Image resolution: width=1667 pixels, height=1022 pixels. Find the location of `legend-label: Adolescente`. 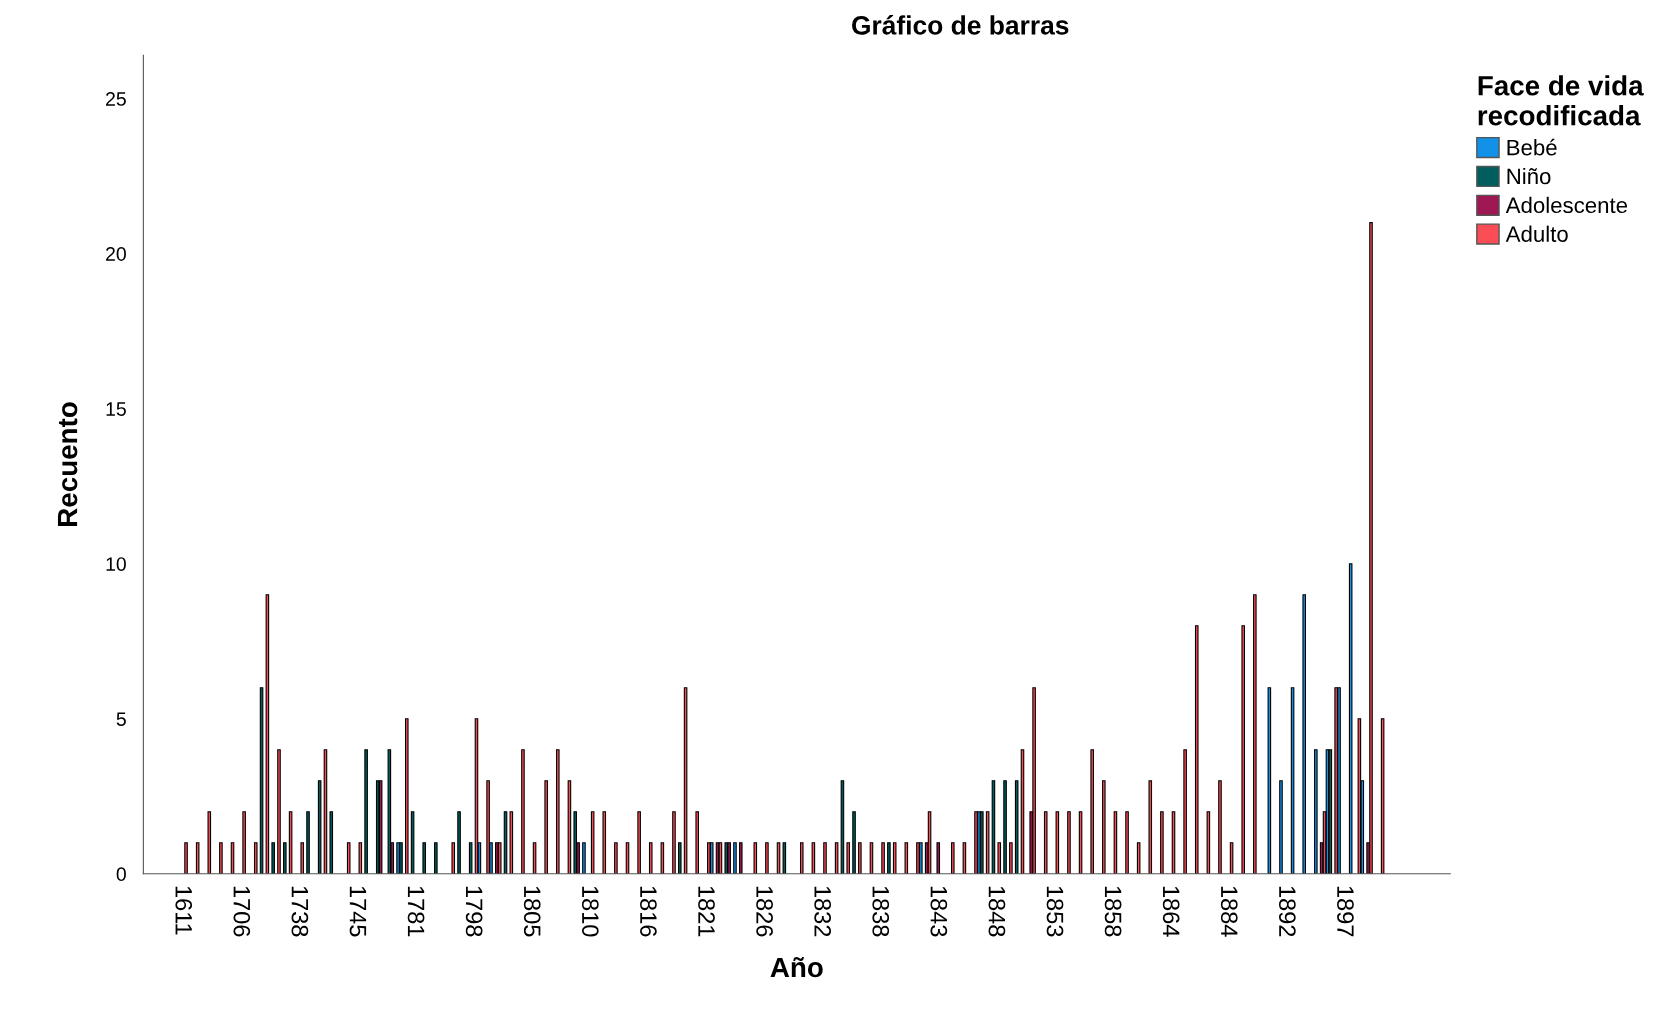

legend-label: Adolescente is located at coordinates (1566, 205).